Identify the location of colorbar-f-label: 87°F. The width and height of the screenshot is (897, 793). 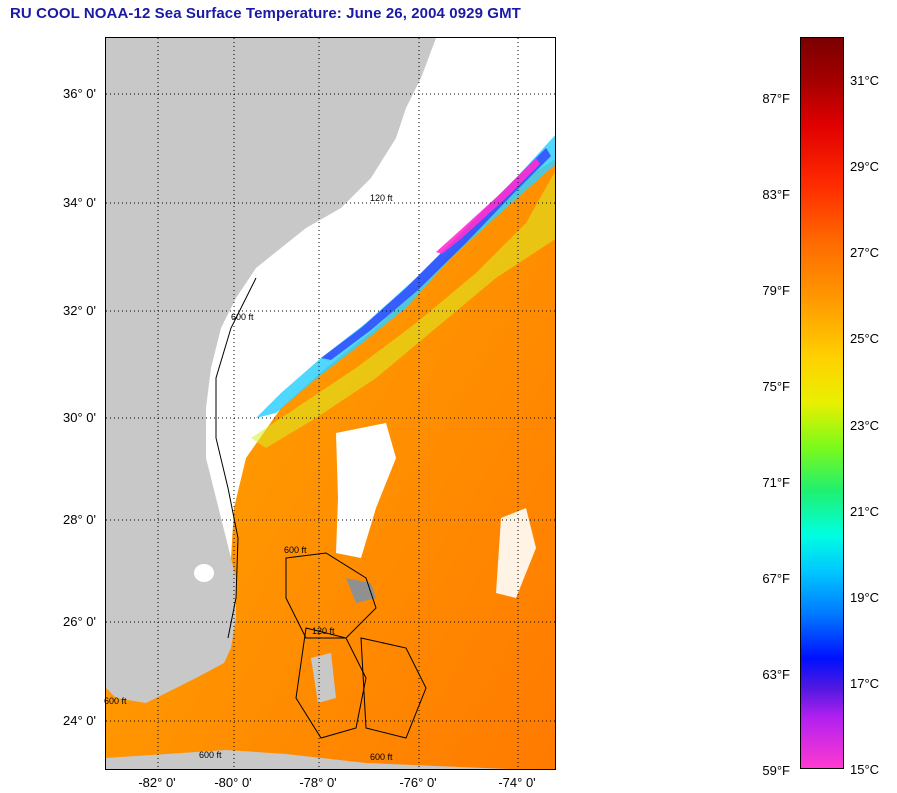
(776, 98).